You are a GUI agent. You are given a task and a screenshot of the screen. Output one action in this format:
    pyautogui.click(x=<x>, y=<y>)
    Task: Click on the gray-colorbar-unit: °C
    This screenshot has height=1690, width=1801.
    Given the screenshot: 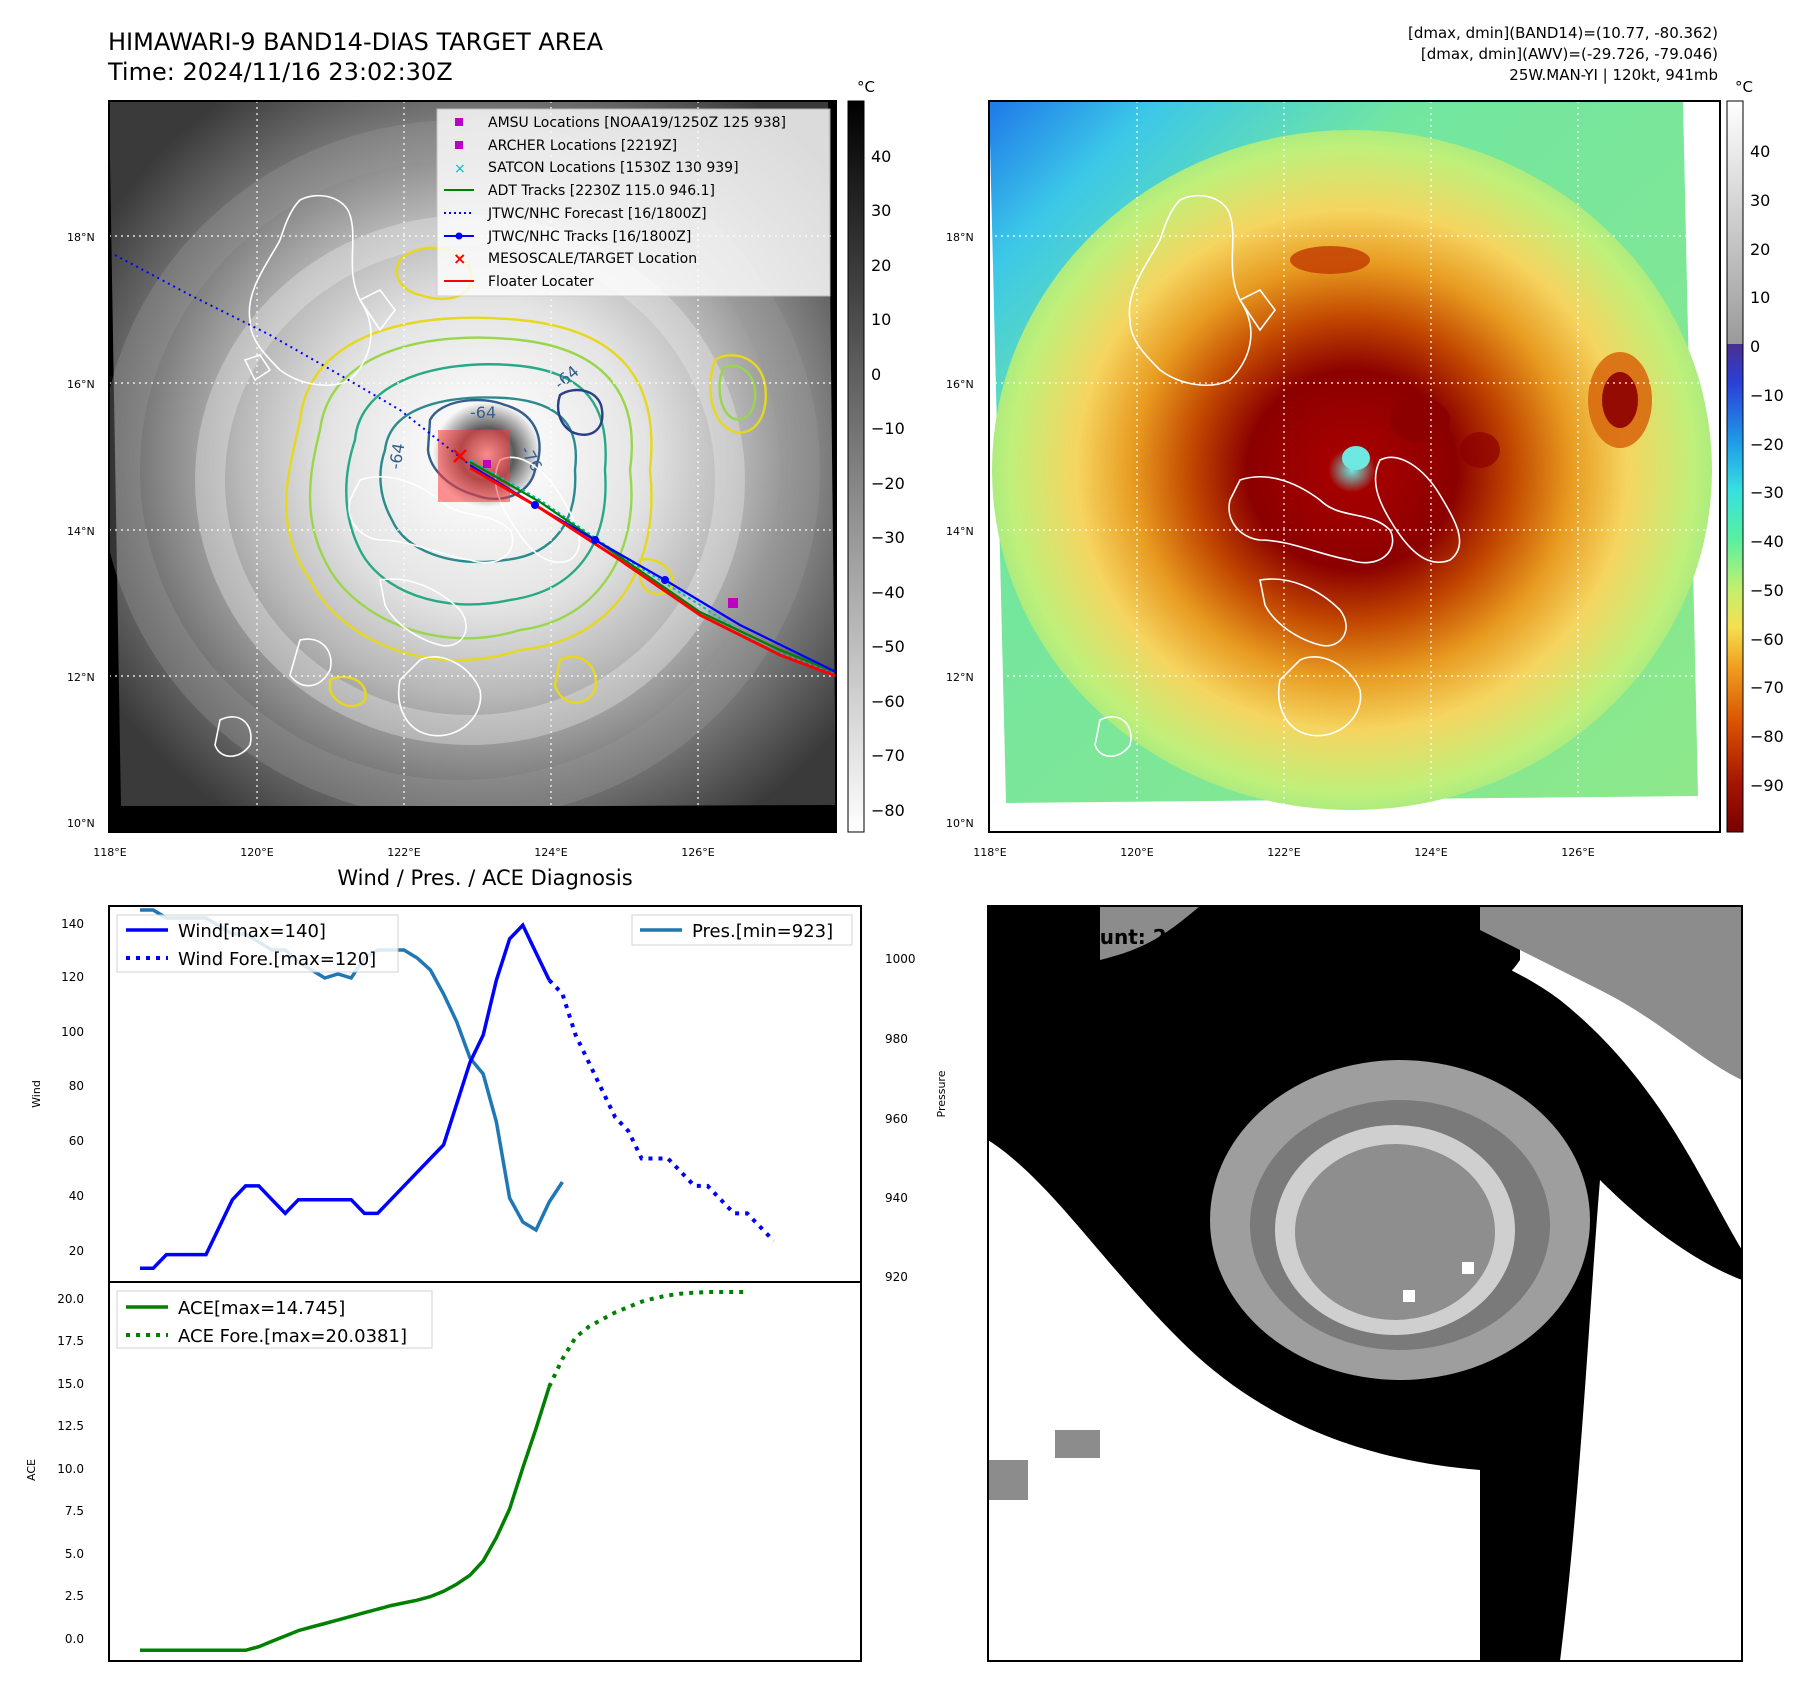 What is the action you would take?
    pyautogui.click(x=866, y=87)
    